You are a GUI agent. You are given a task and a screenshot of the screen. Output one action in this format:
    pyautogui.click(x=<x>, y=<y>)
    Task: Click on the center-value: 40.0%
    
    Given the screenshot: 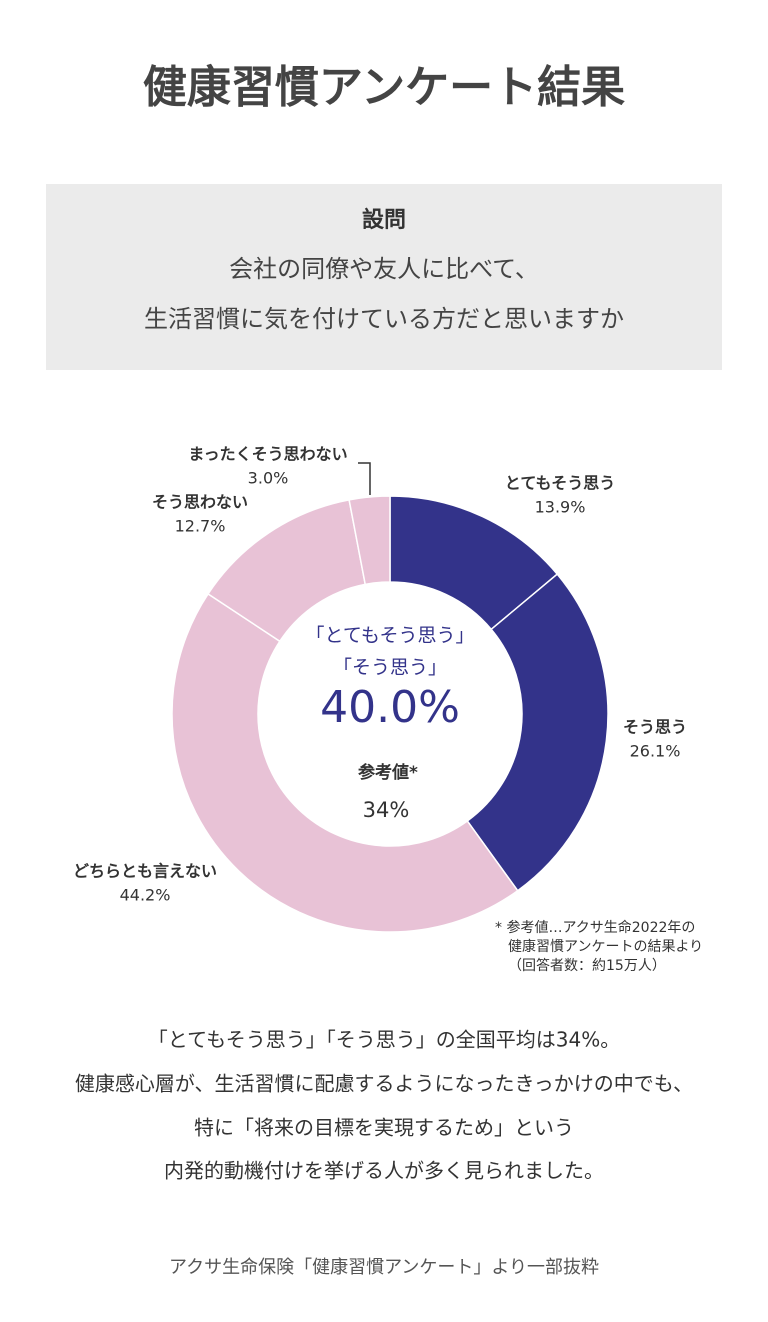 What is the action you would take?
    pyautogui.click(x=390, y=707)
    